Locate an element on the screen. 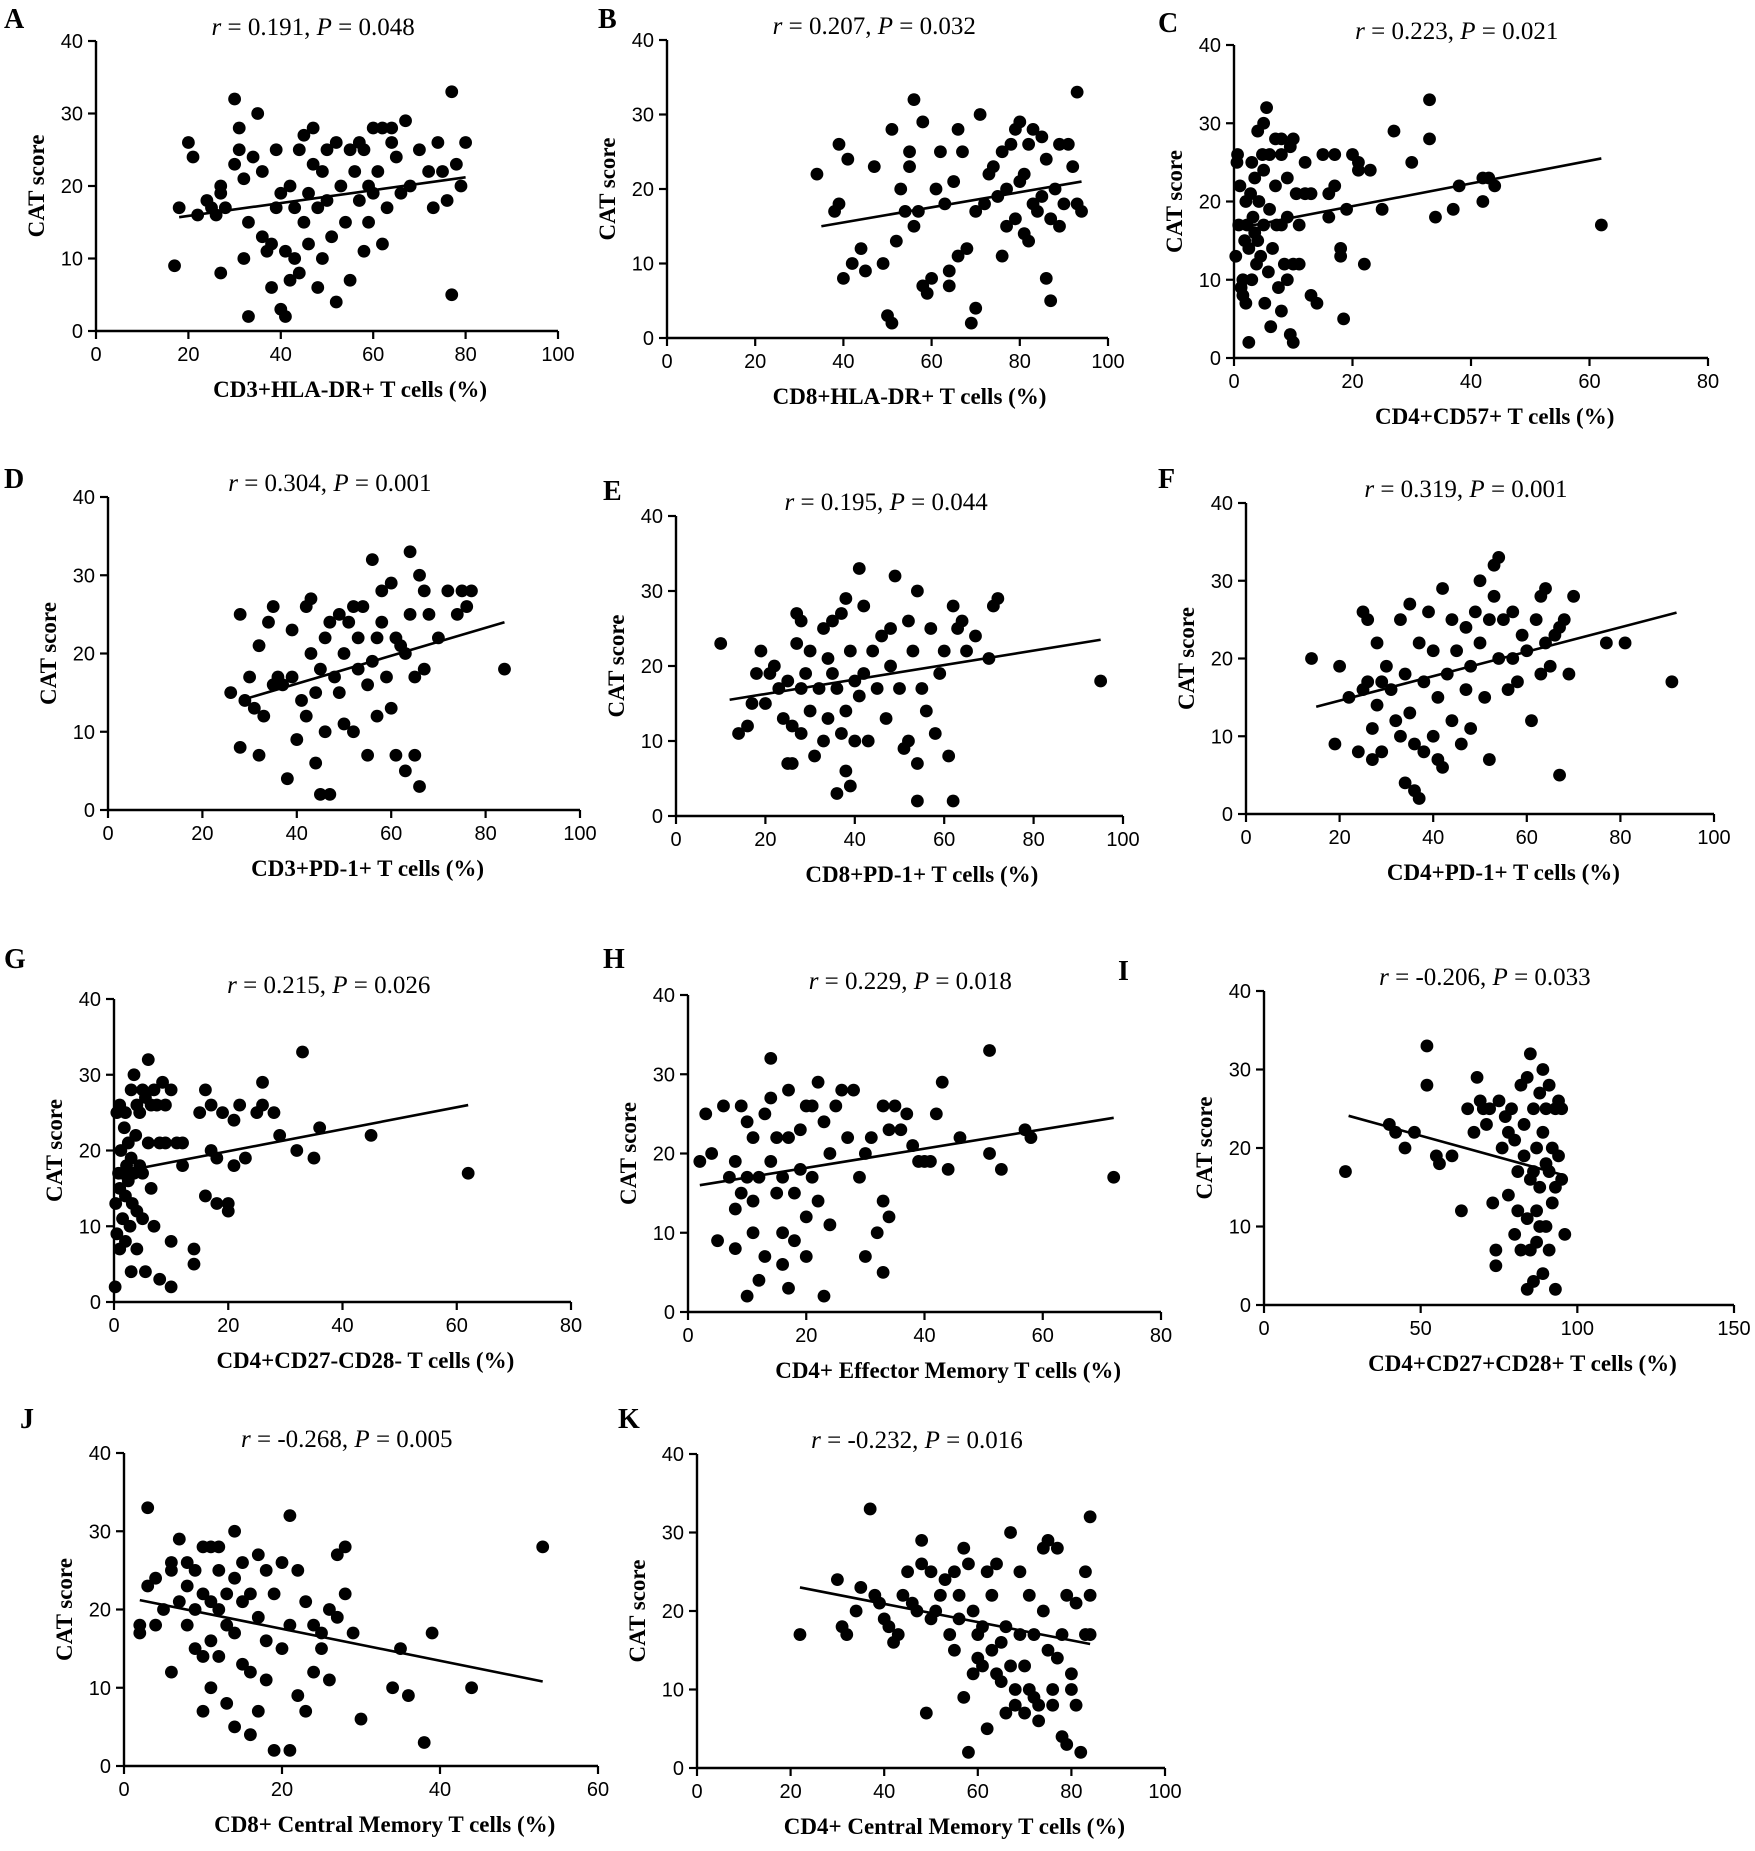  x-tick-label: 40 is located at coordinates (440, 1790).